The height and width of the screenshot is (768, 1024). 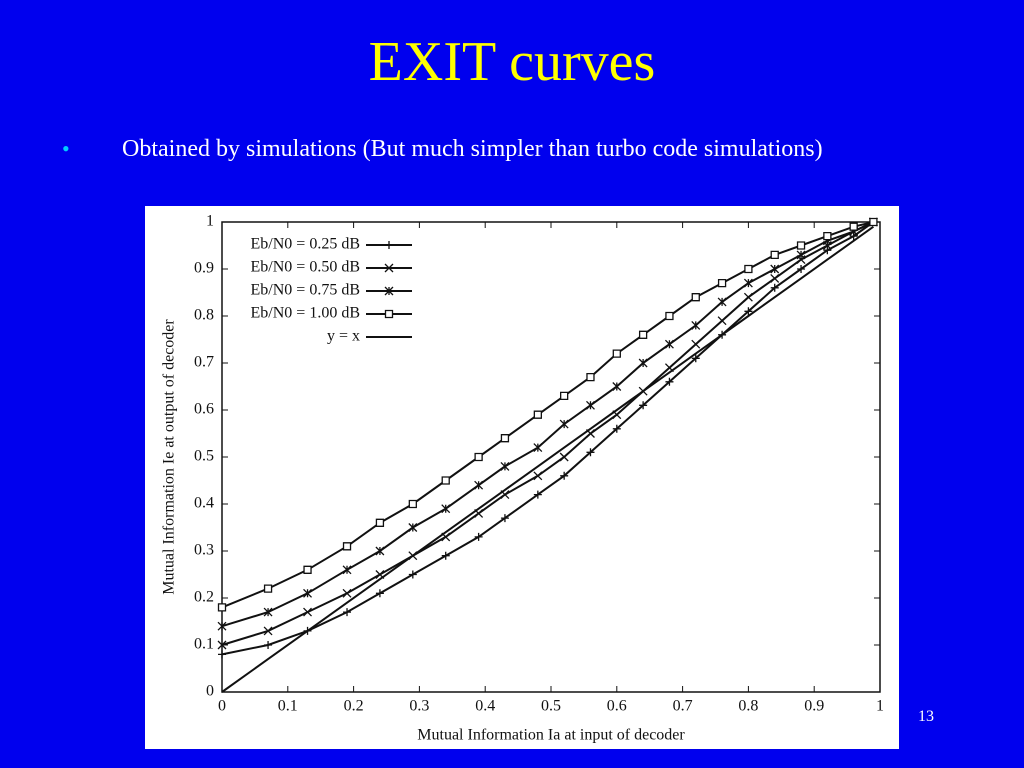 I want to click on x-tick-label: 0.9, so click(x=814, y=706).